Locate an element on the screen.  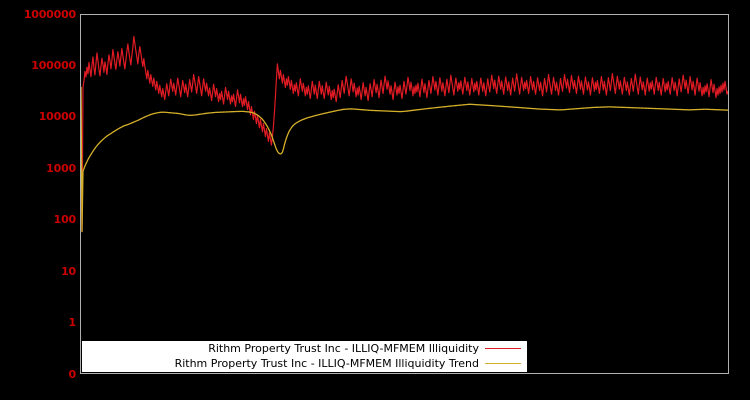
y-tick-label-10000: 10000 is located at coordinates (57, 116).